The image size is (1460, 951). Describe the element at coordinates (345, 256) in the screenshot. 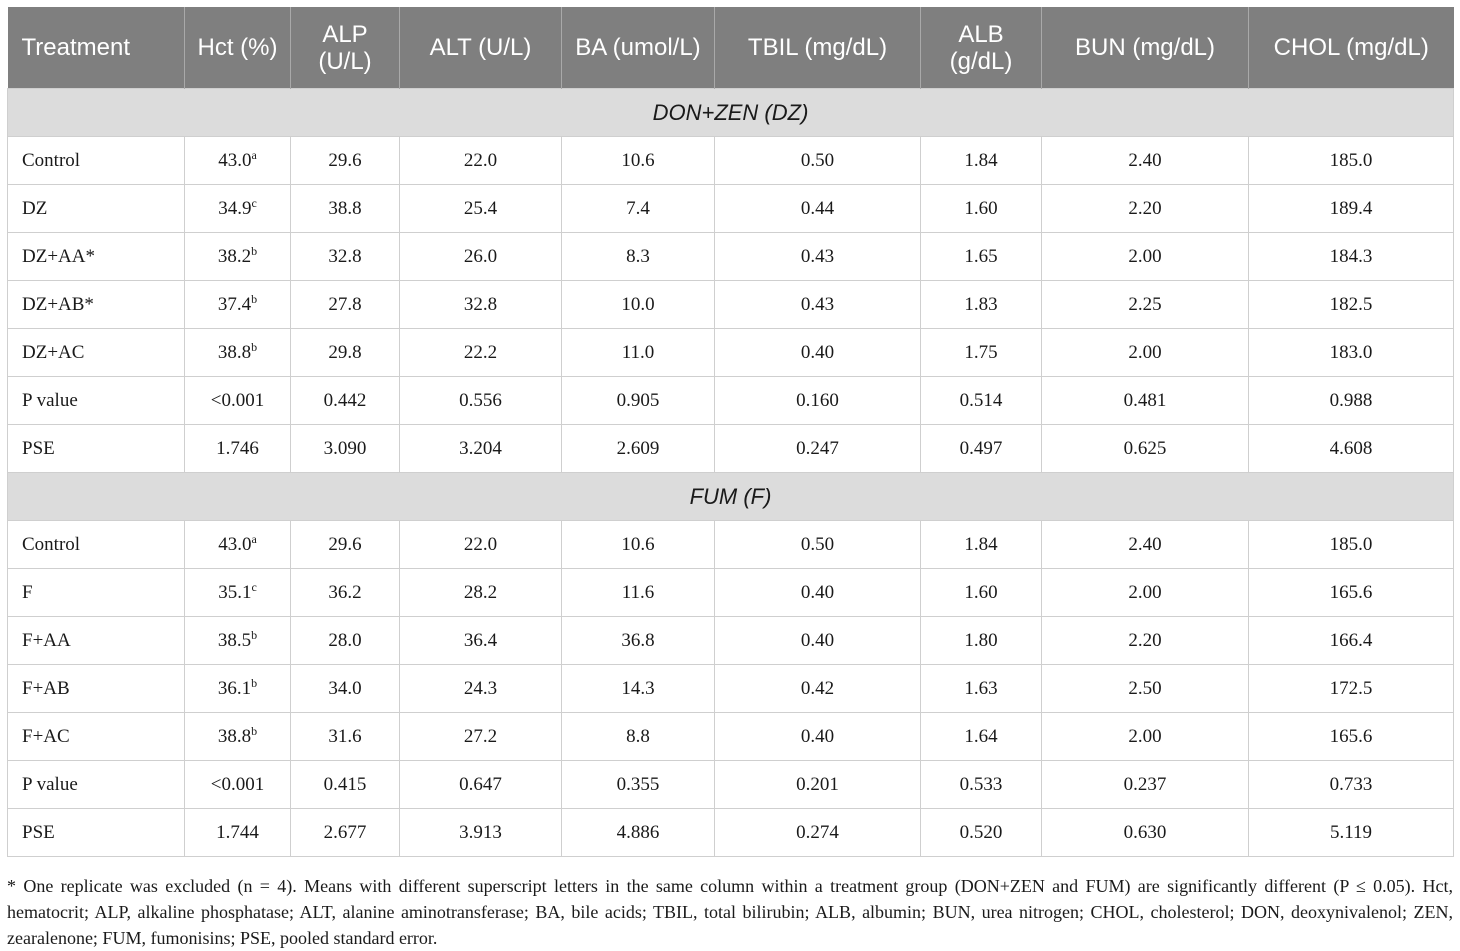

I see `cell-alp: 32.8` at that location.